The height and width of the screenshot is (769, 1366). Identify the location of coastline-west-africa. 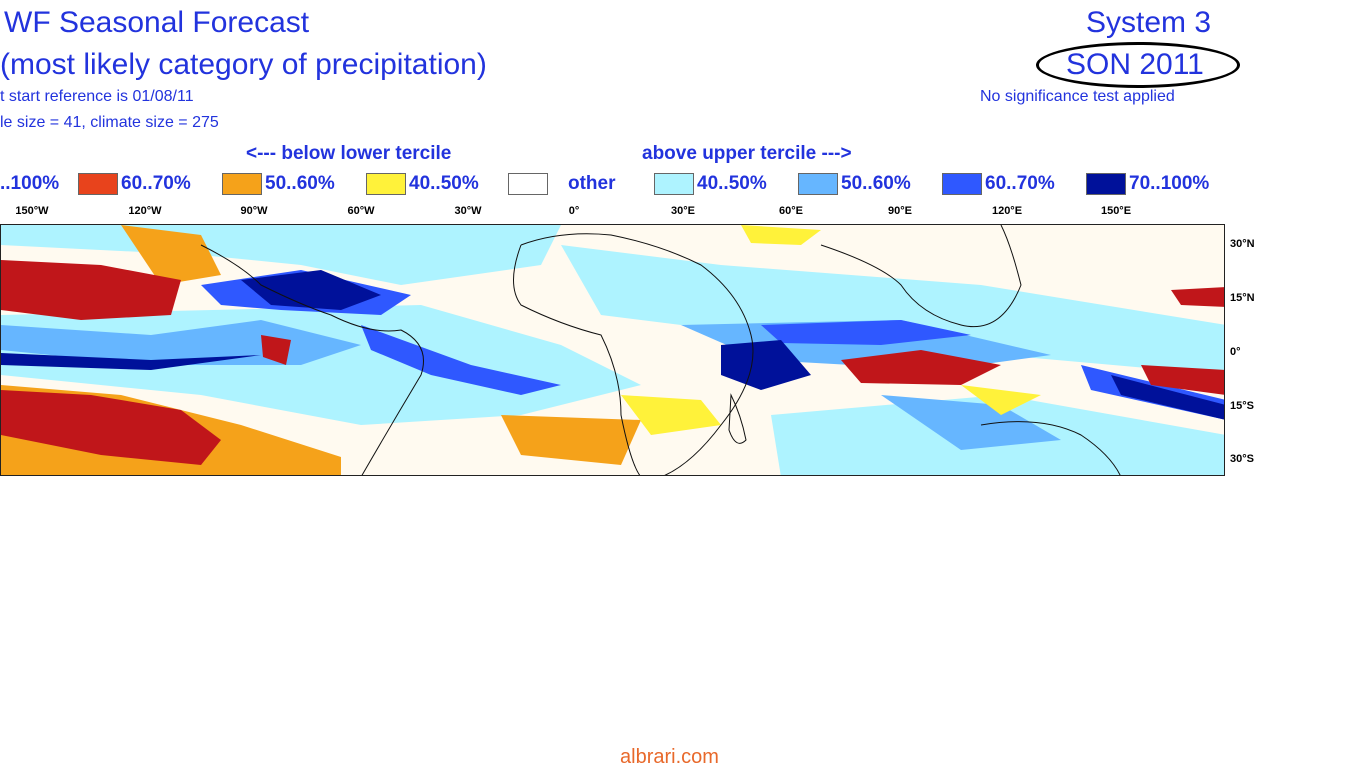
(577, 359).